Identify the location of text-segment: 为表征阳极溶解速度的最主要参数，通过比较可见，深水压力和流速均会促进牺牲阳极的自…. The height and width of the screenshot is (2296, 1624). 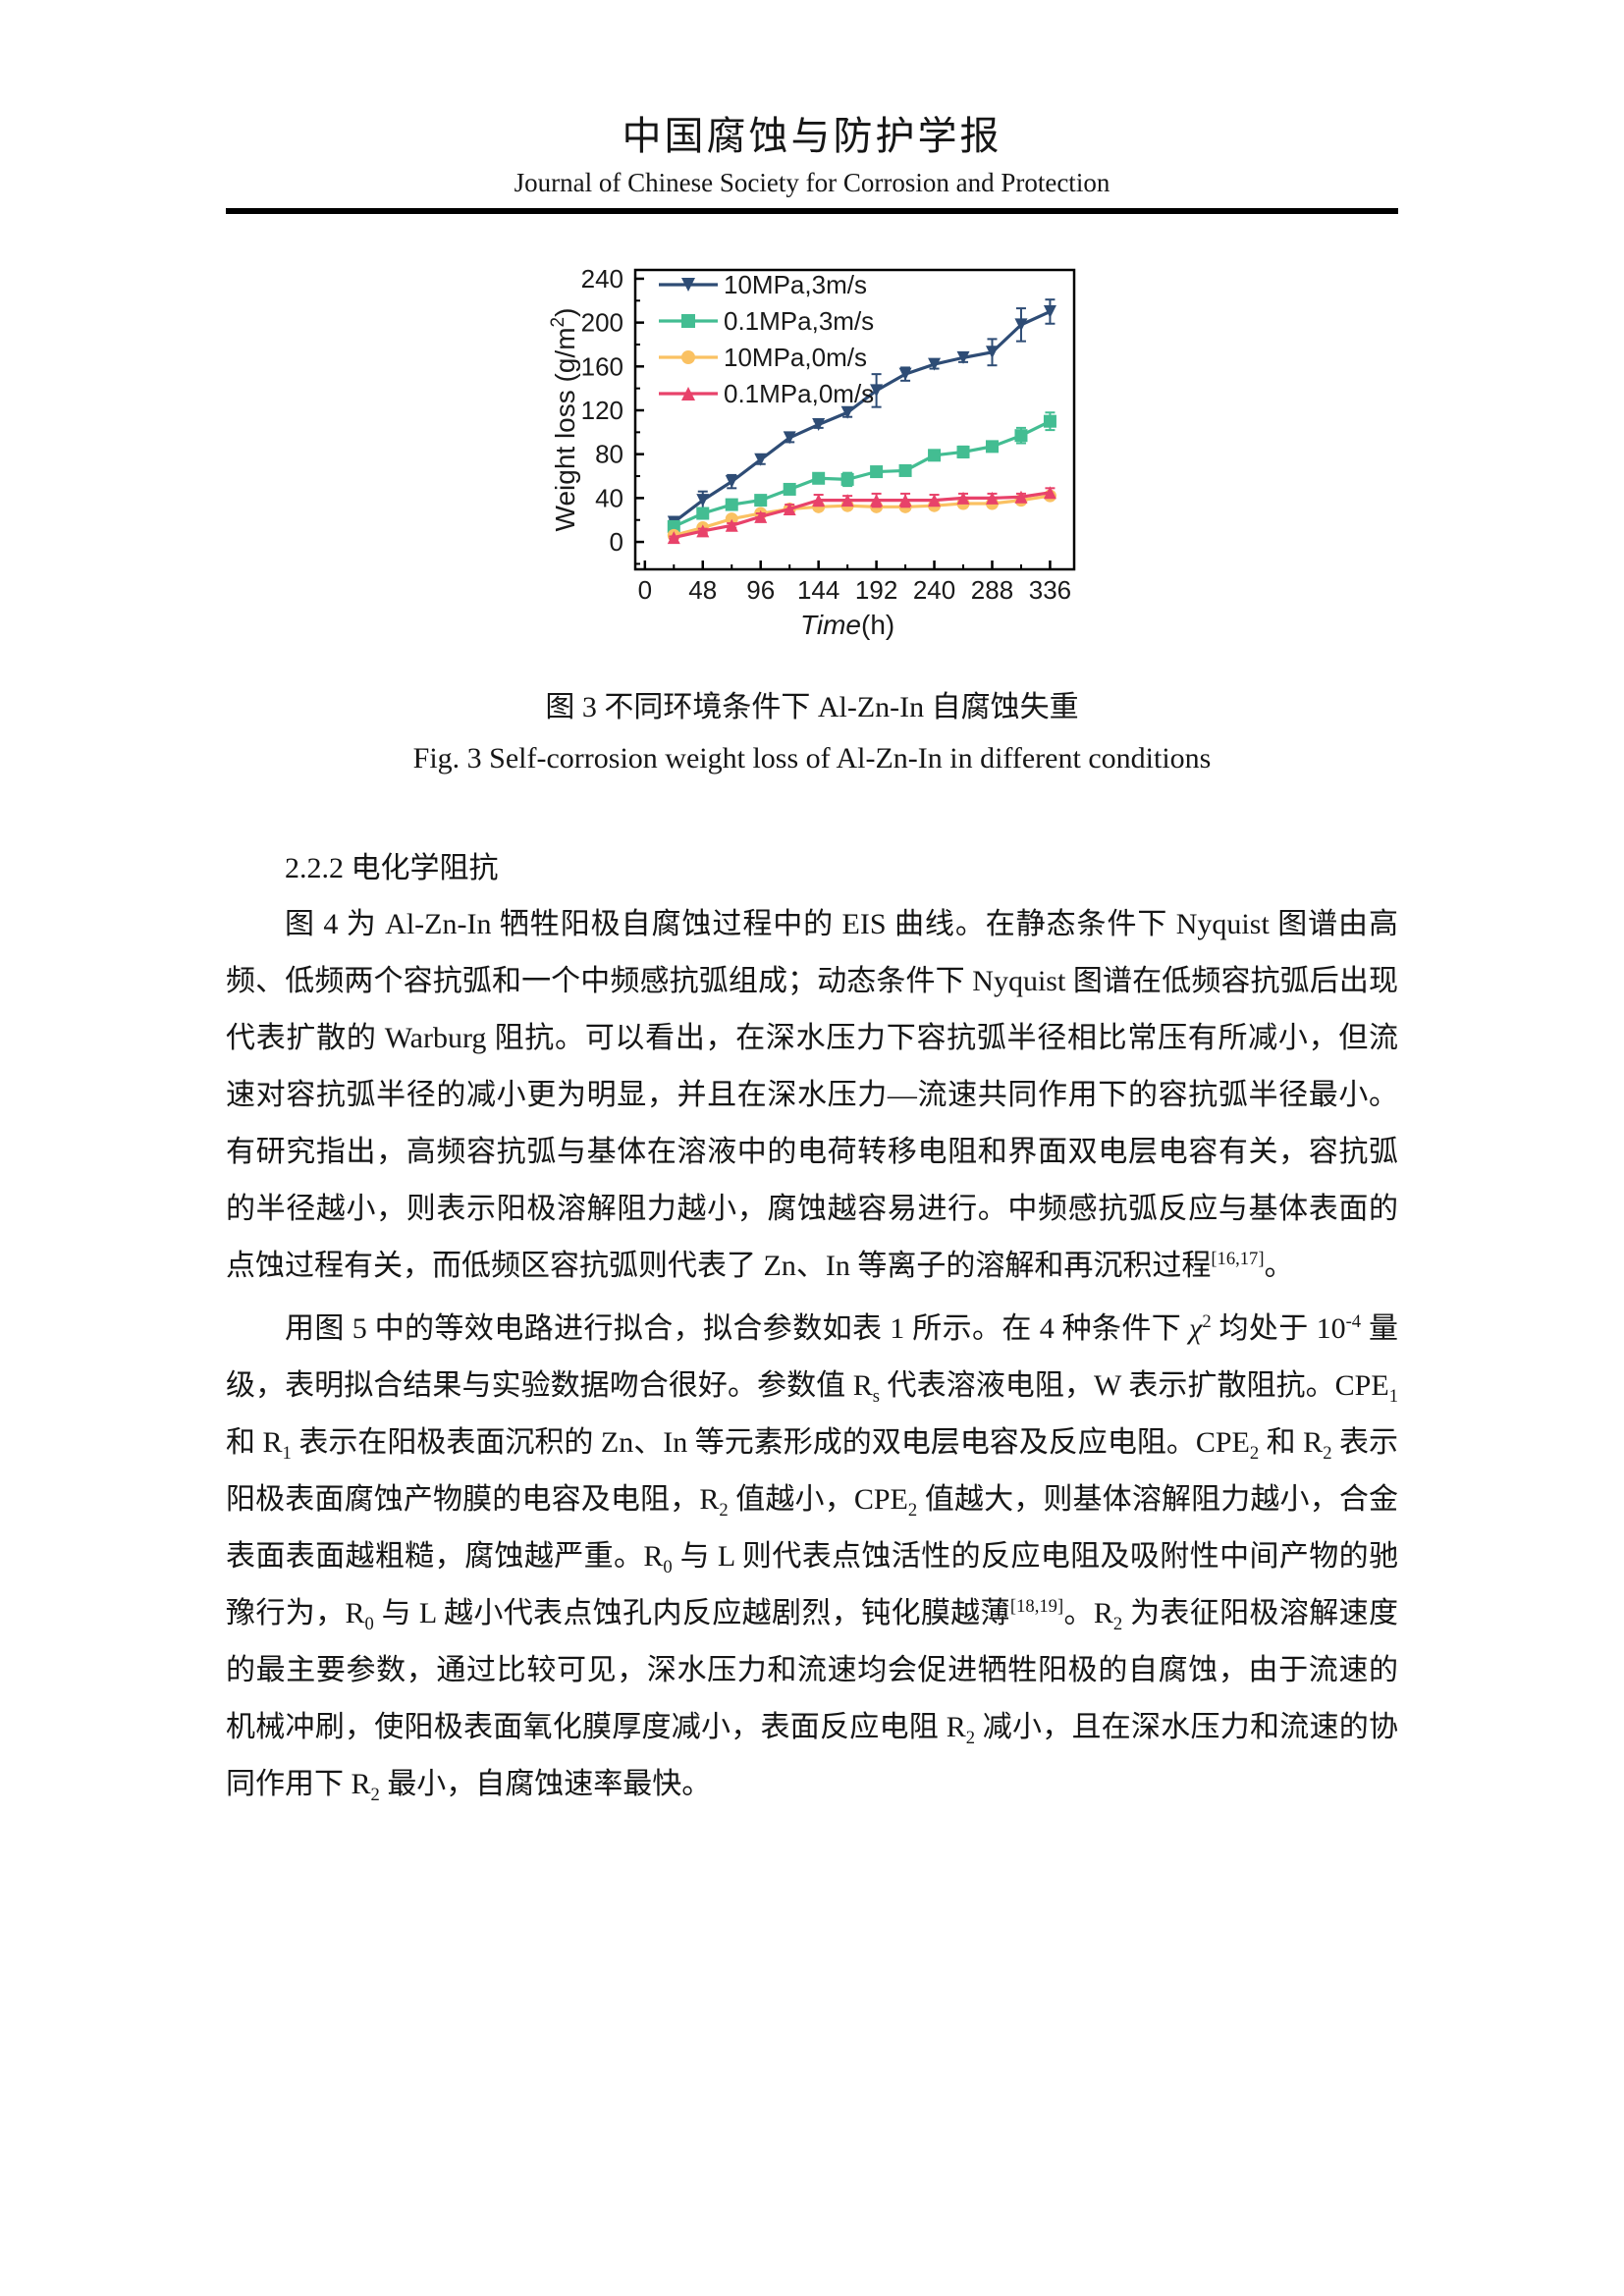
(812, 1670).